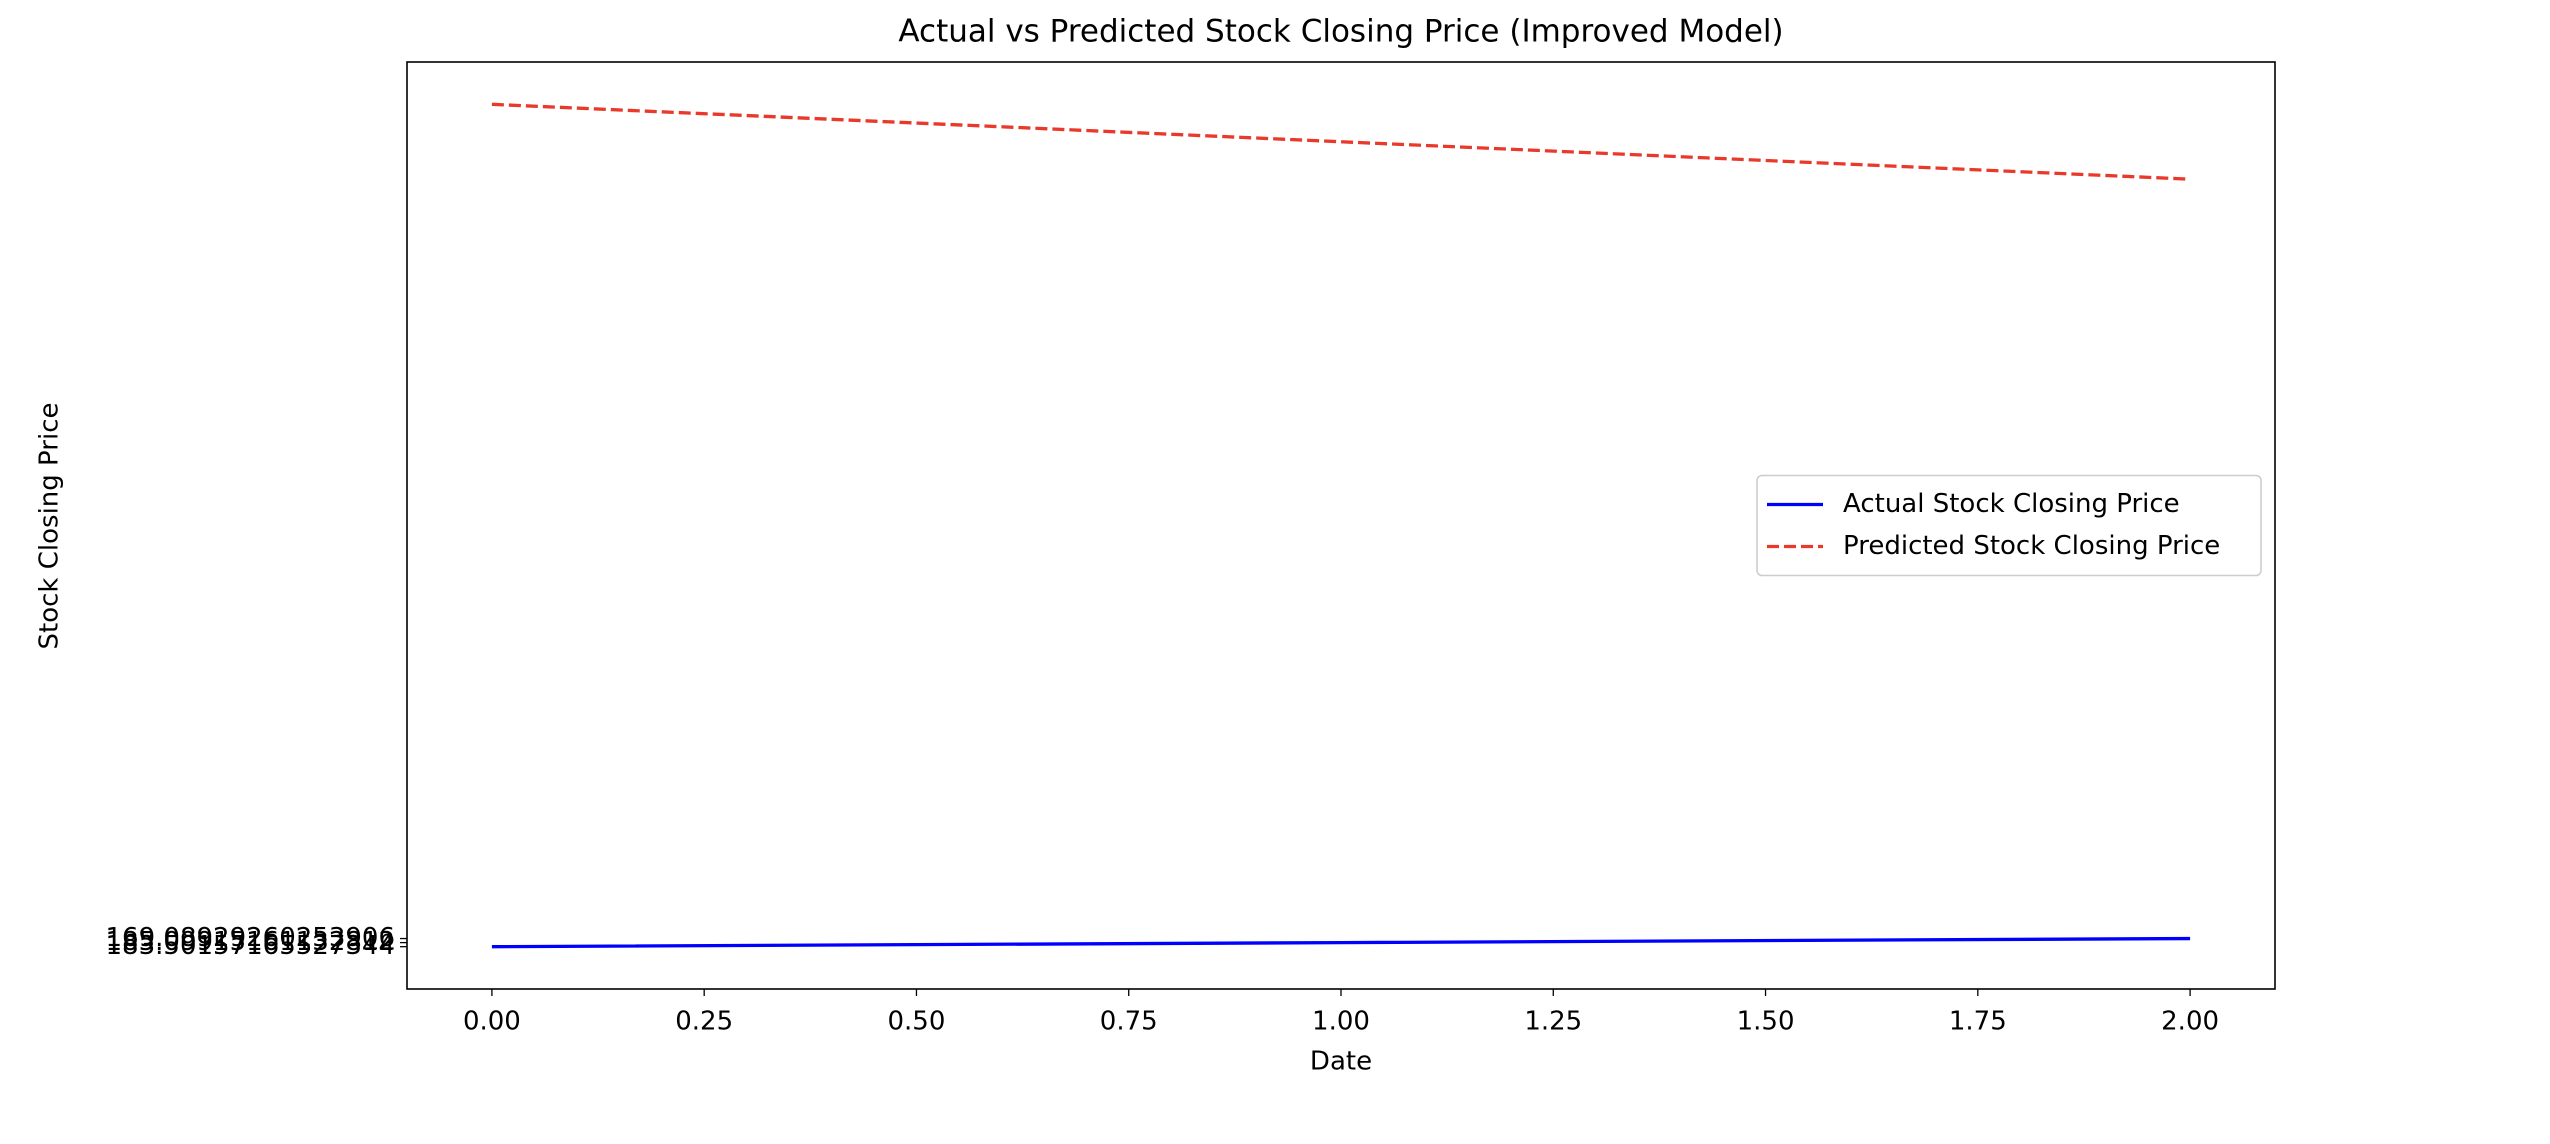 The width and height of the screenshot is (2550, 1144). What do you see at coordinates (2011, 504) in the screenshot?
I see `legend-label: Actual Stock Closing Price` at bounding box center [2011, 504].